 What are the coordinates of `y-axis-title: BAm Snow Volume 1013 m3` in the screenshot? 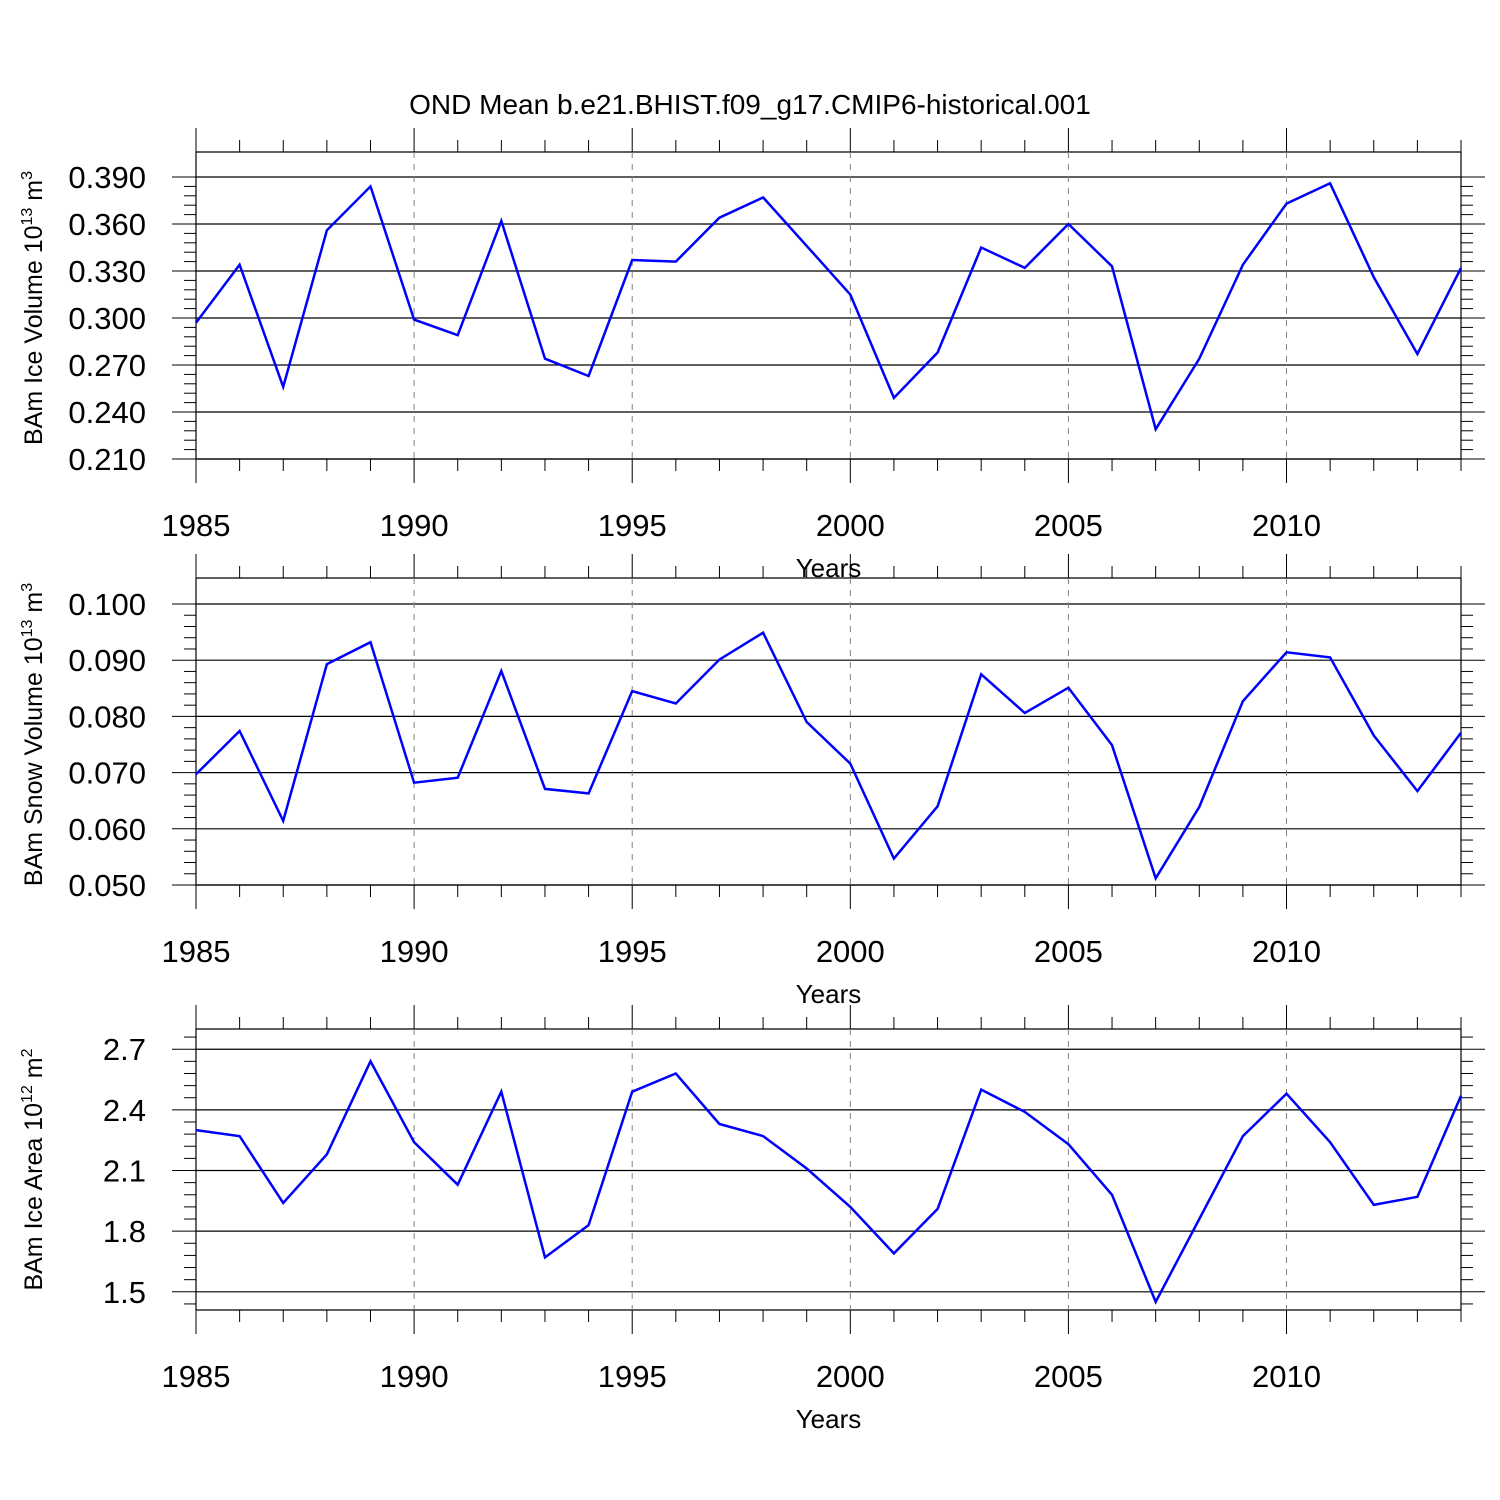 It's located at (33, 734).